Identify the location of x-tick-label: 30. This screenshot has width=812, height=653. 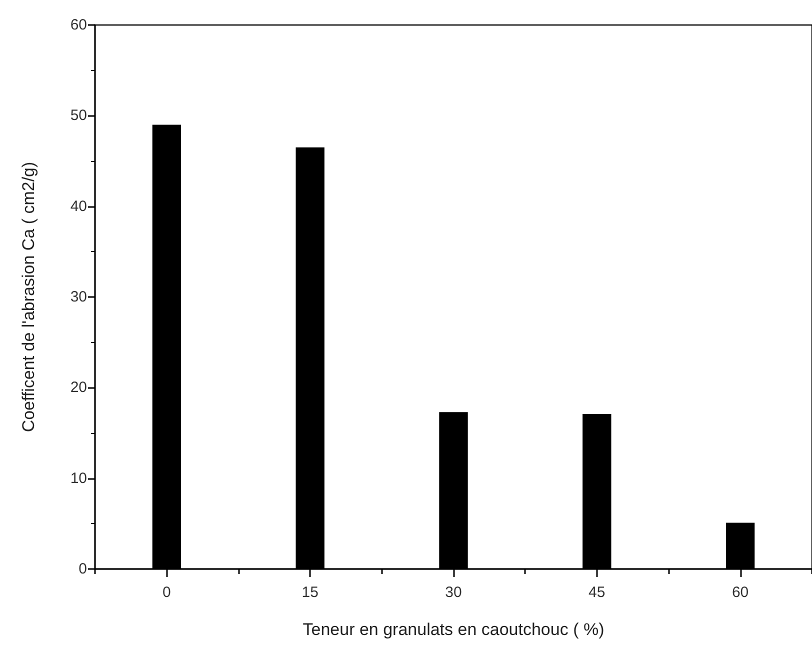
(453, 592).